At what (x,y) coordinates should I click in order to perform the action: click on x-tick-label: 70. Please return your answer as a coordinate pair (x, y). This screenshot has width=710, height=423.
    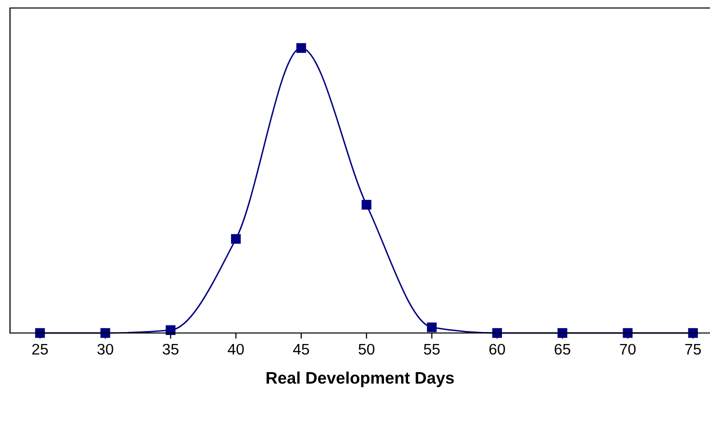
    Looking at the image, I should click on (628, 349).